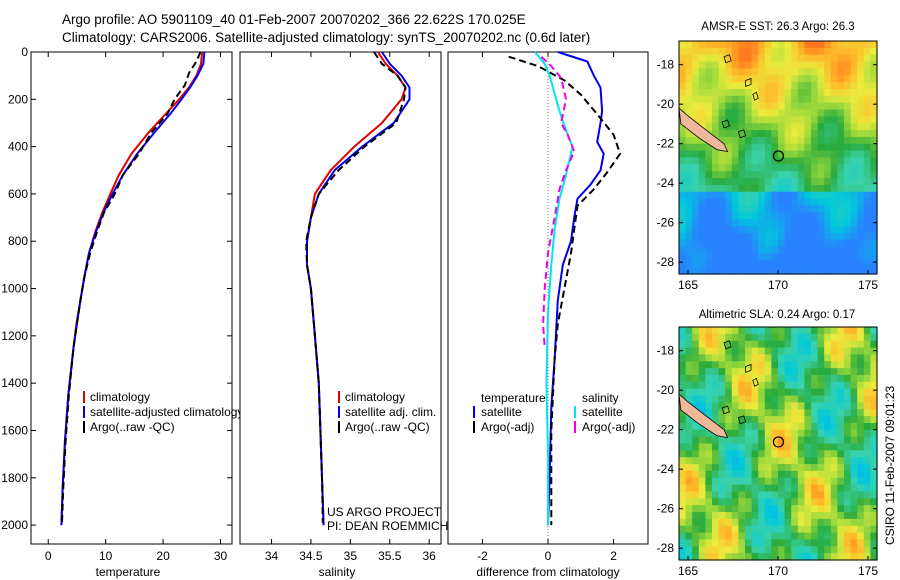  I want to click on y-tick-label: -26, so click(666, 223).